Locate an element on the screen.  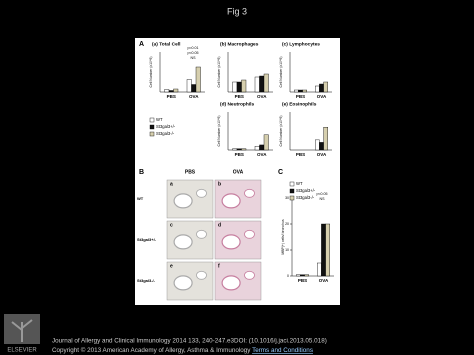
publisher-logo: ELSEVIER is located at coordinates (22, 334).